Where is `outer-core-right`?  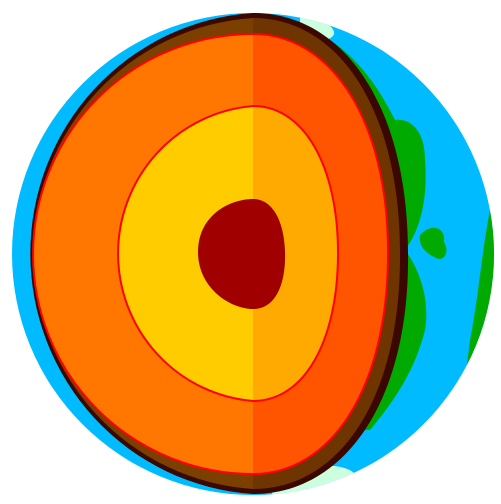 outer-core-right is located at coordinates (295, 253).